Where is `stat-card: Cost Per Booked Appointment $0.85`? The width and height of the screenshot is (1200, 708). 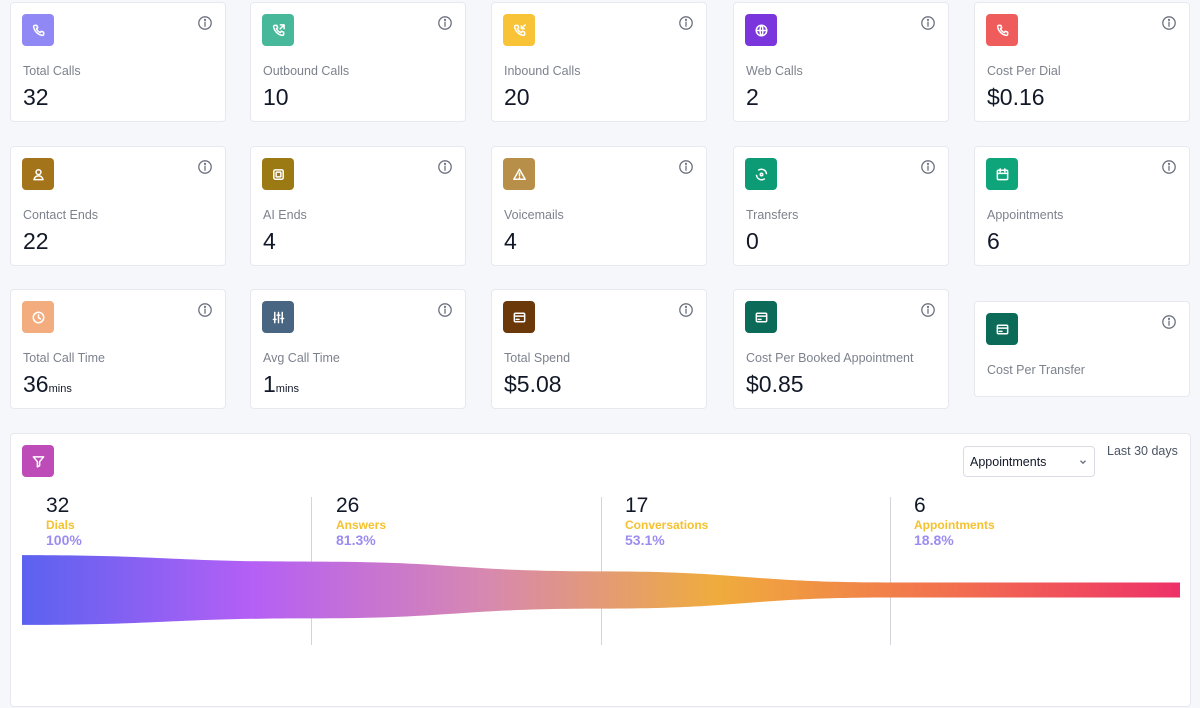 stat-card: Cost Per Booked Appointment $0.85 is located at coordinates (841, 349).